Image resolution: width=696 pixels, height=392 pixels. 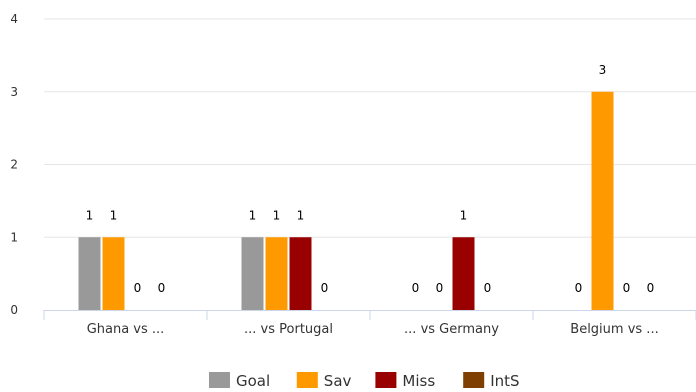 I want to click on legend-label: IntS, so click(x=504, y=381).